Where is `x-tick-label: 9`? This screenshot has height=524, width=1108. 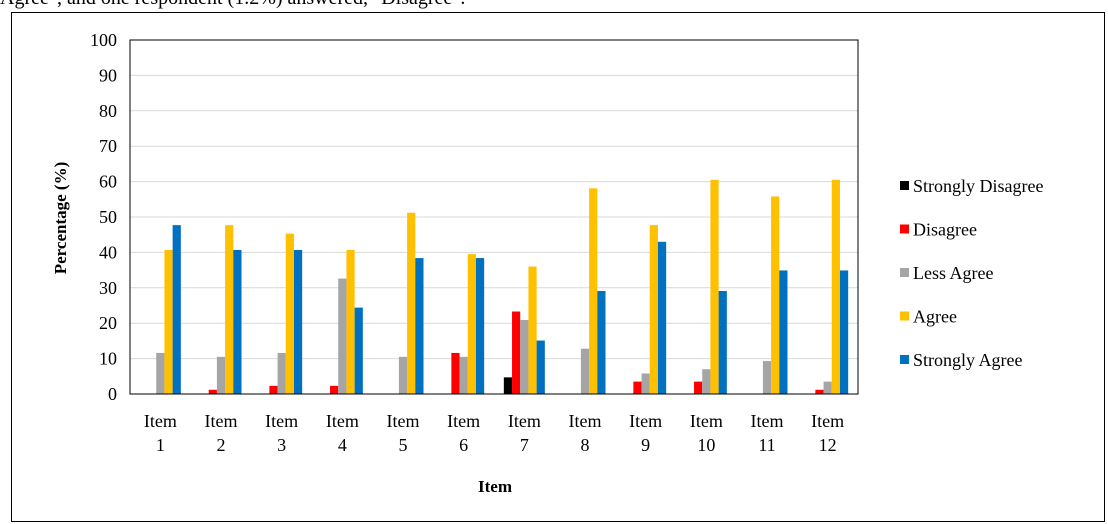
x-tick-label: 9 is located at coordinates (645, 445).